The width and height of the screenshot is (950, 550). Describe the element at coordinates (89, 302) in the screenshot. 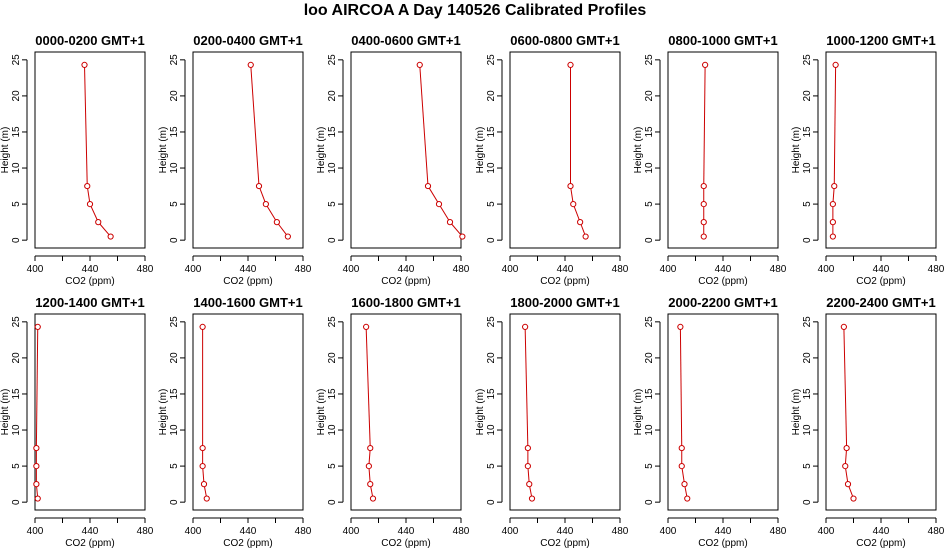

I see `panel-title: 1200-1400 GMT+1` at that location.